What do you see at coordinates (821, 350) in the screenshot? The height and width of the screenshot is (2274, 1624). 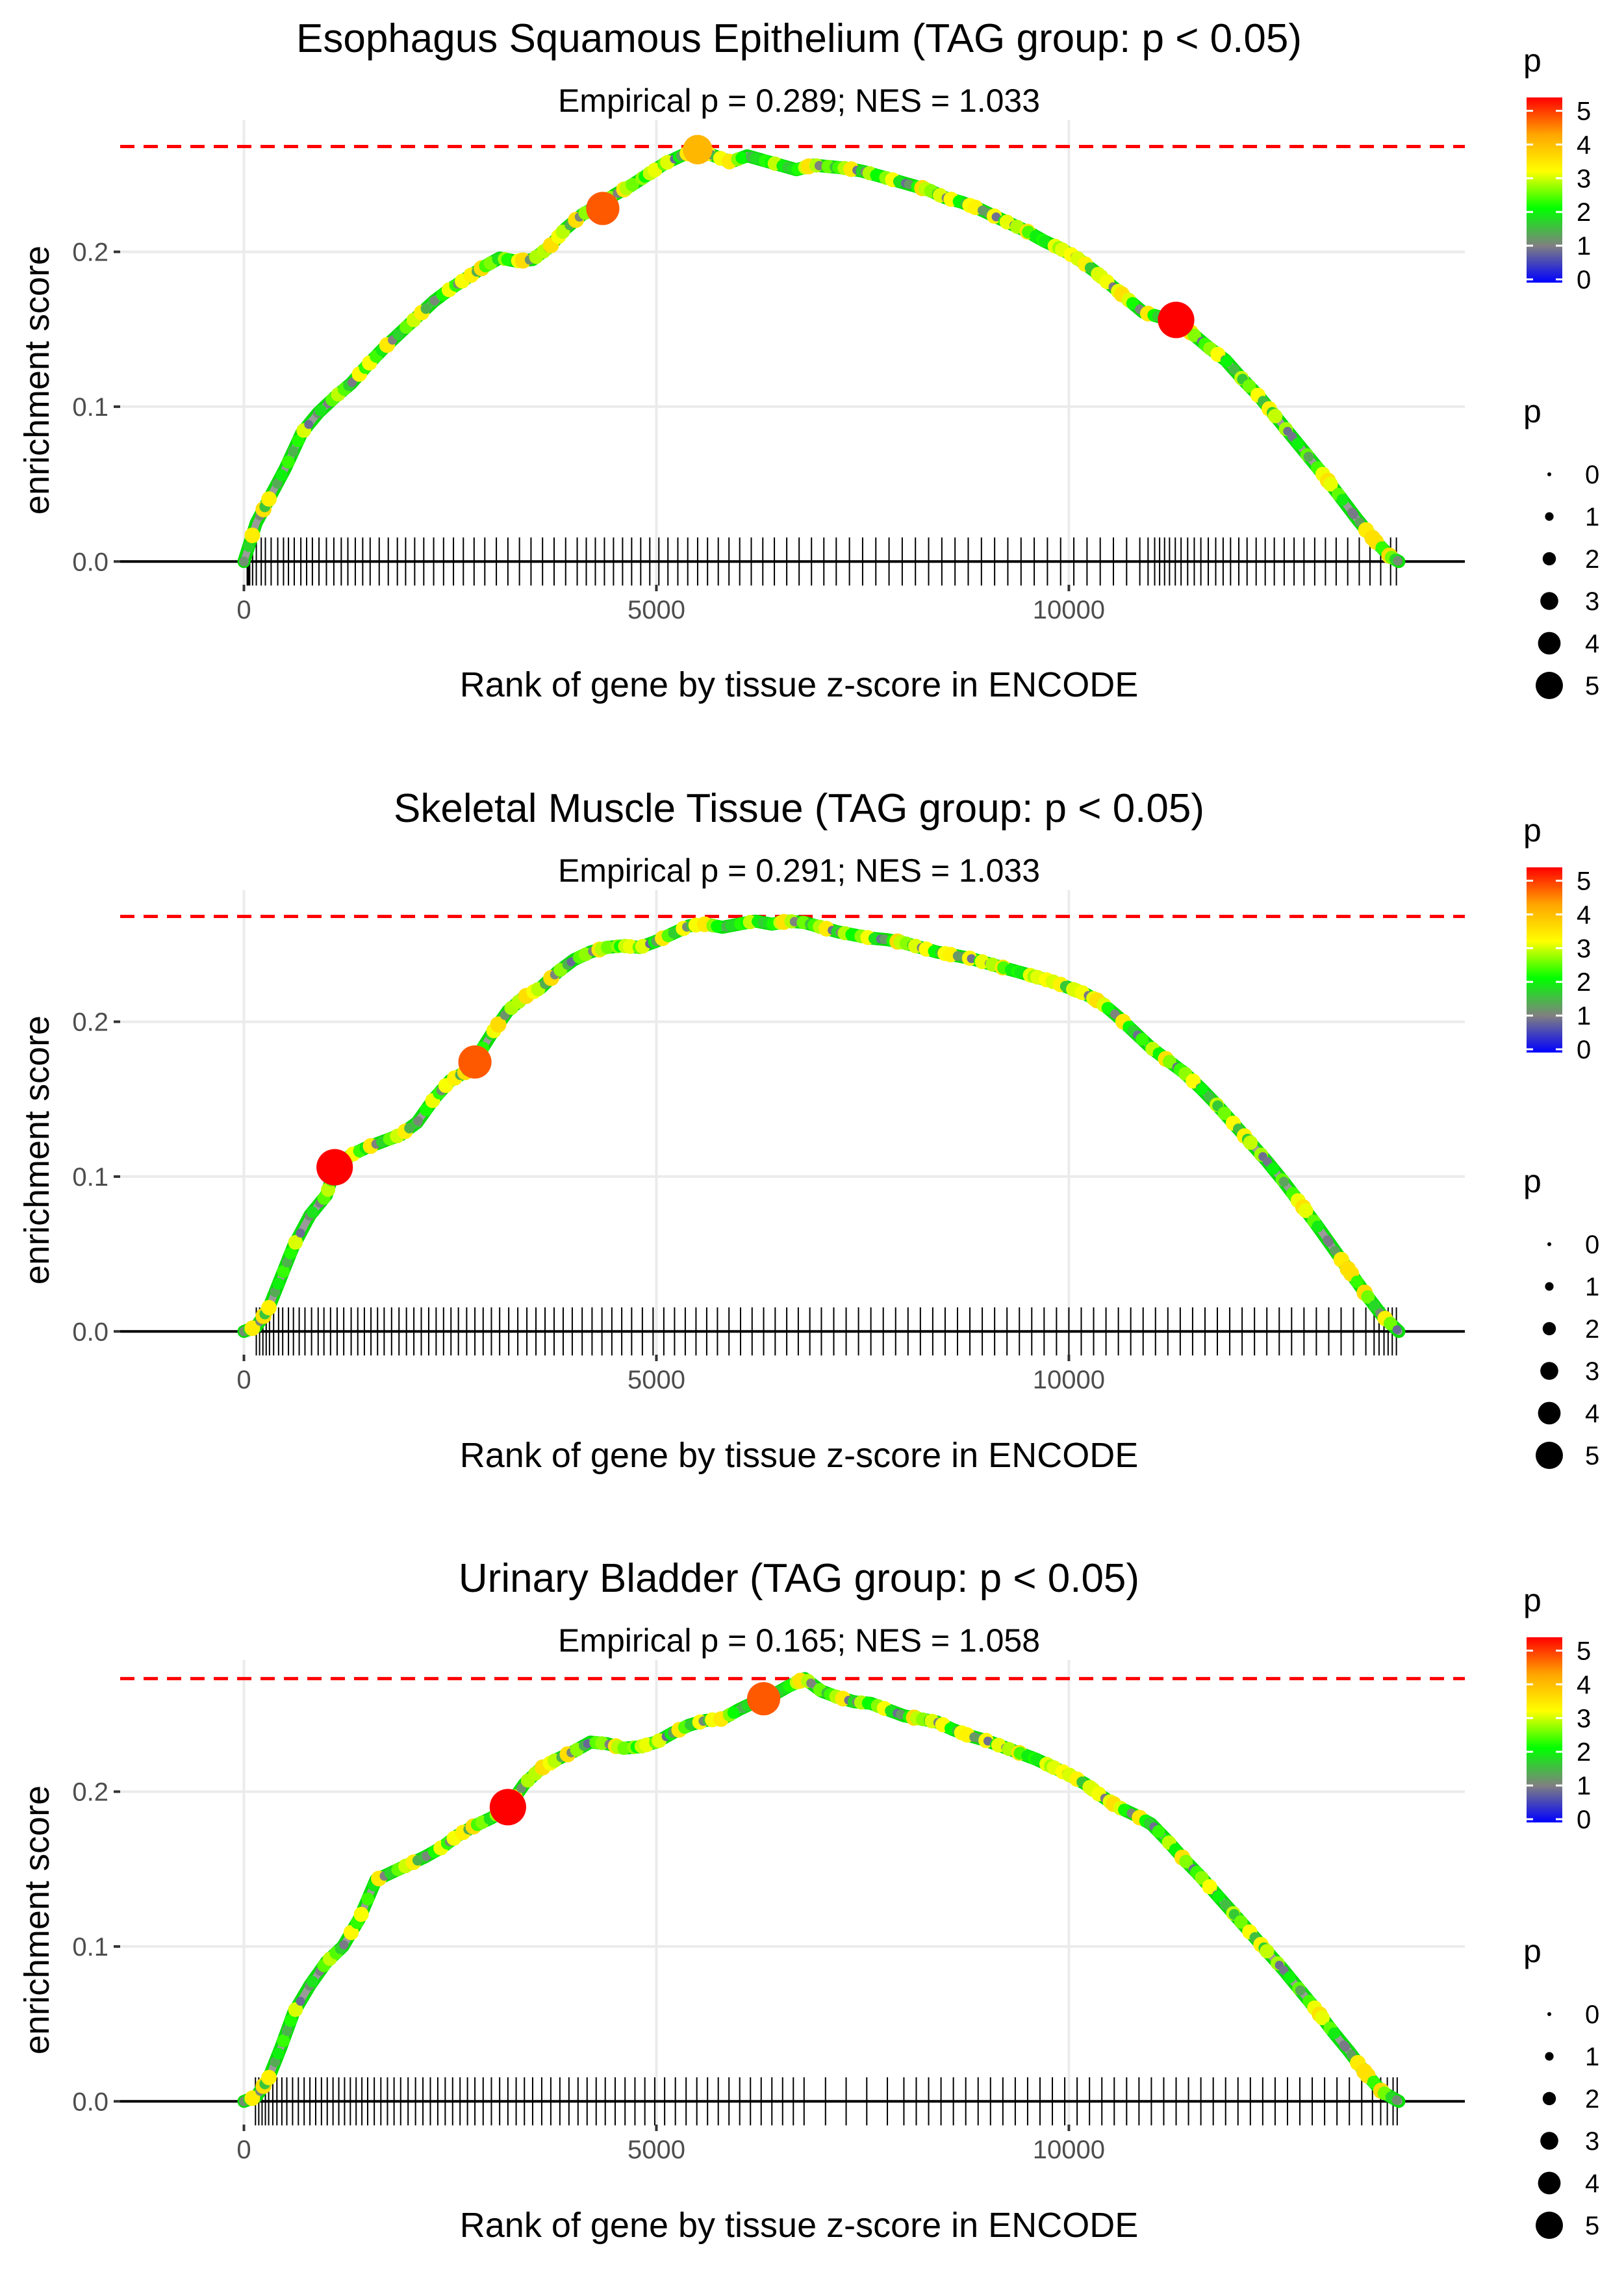 I see `panel-1-points` at bounding box center [821, 350].